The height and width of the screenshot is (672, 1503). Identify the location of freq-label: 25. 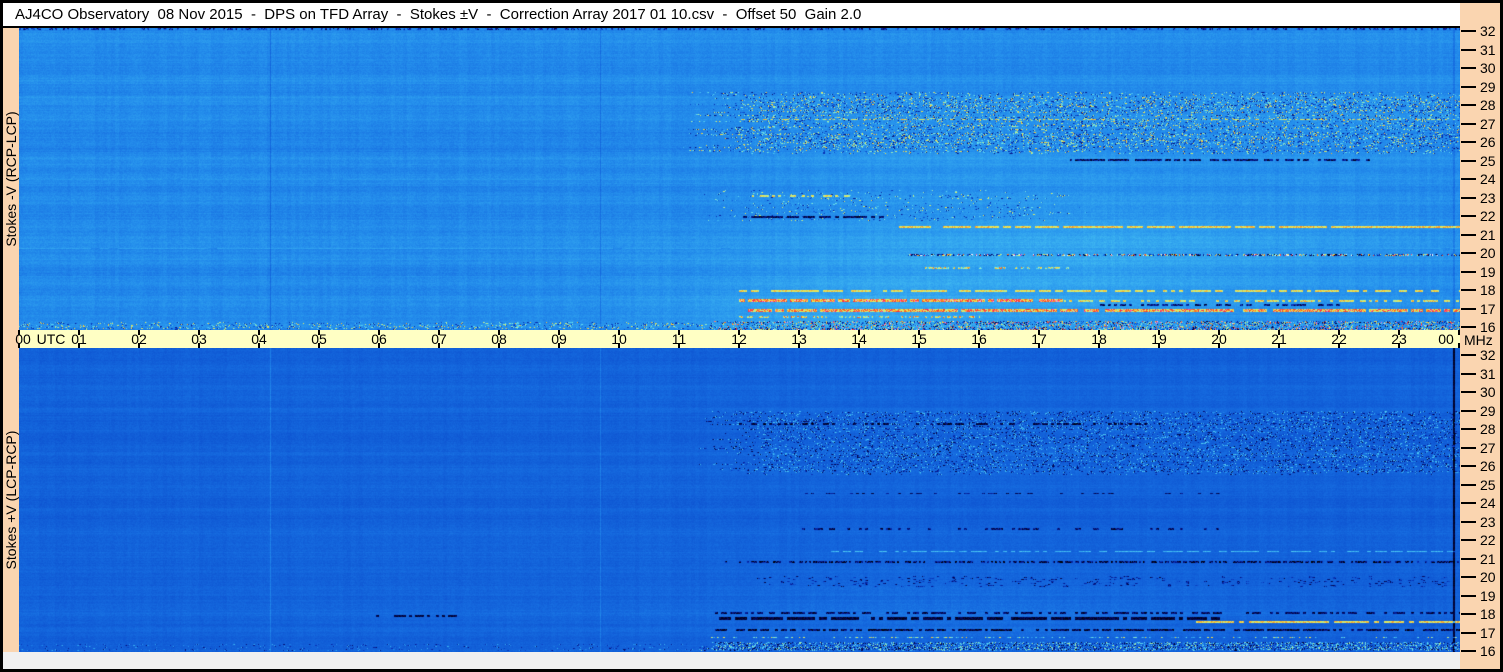
(1488, 485).